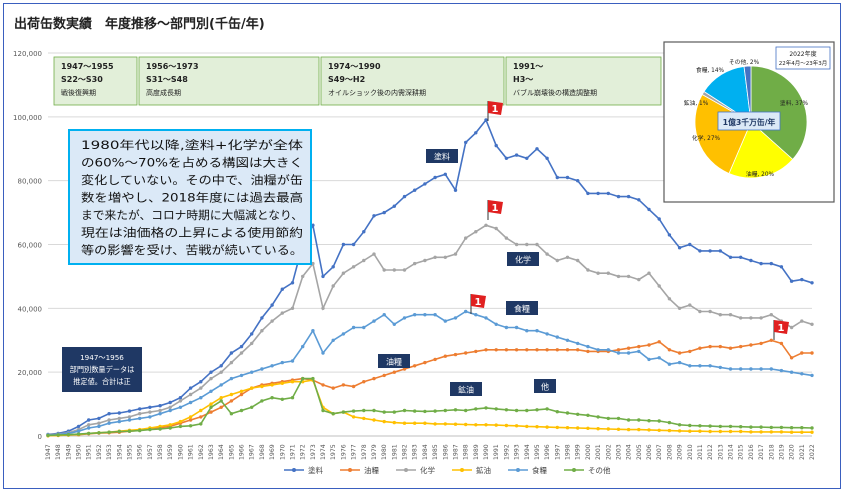 The width and height of the screenshot is (846, 493). What do you see at coordinates (192, 250) in the screenshot?
I see `commentary-line: 等の影響を受け、苦戦が続いている。` at bounding box center [192, 250].